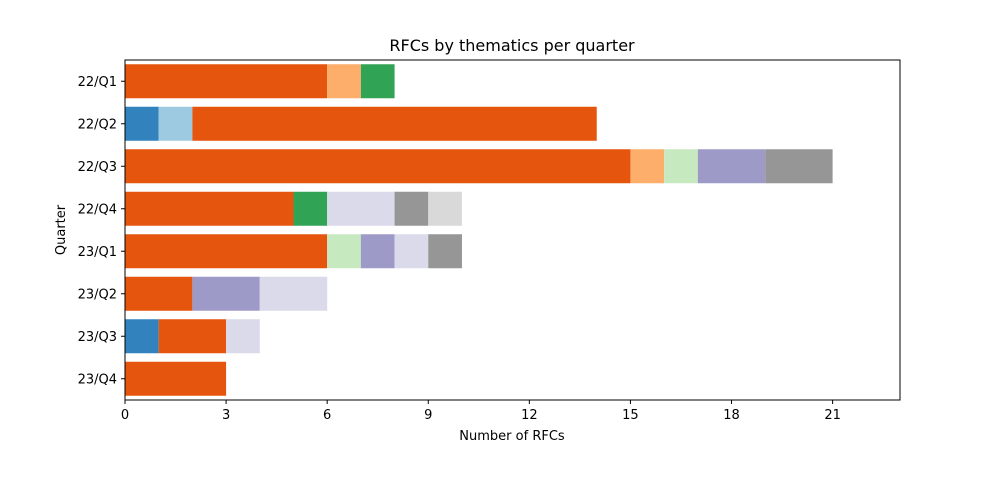  What do you see at coordinates (61, 229) in the screenshot?
I see `y-axis-label: Quarter` at bounding box center [61, 229].